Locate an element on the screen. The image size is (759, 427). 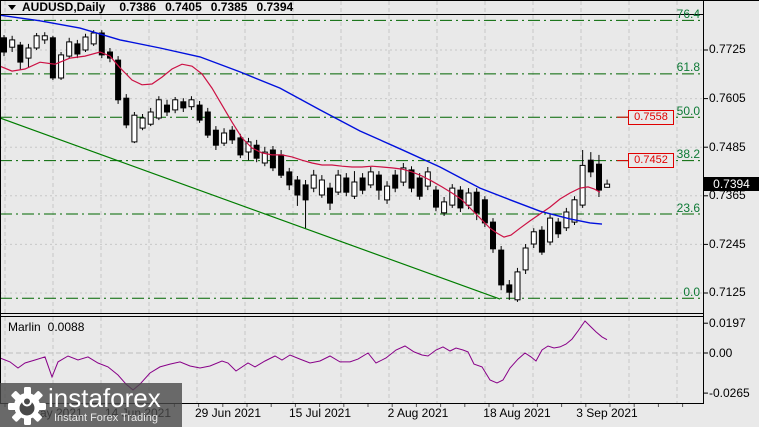
price-tick-label: 0.7725 is located at coordinates (727, 49).